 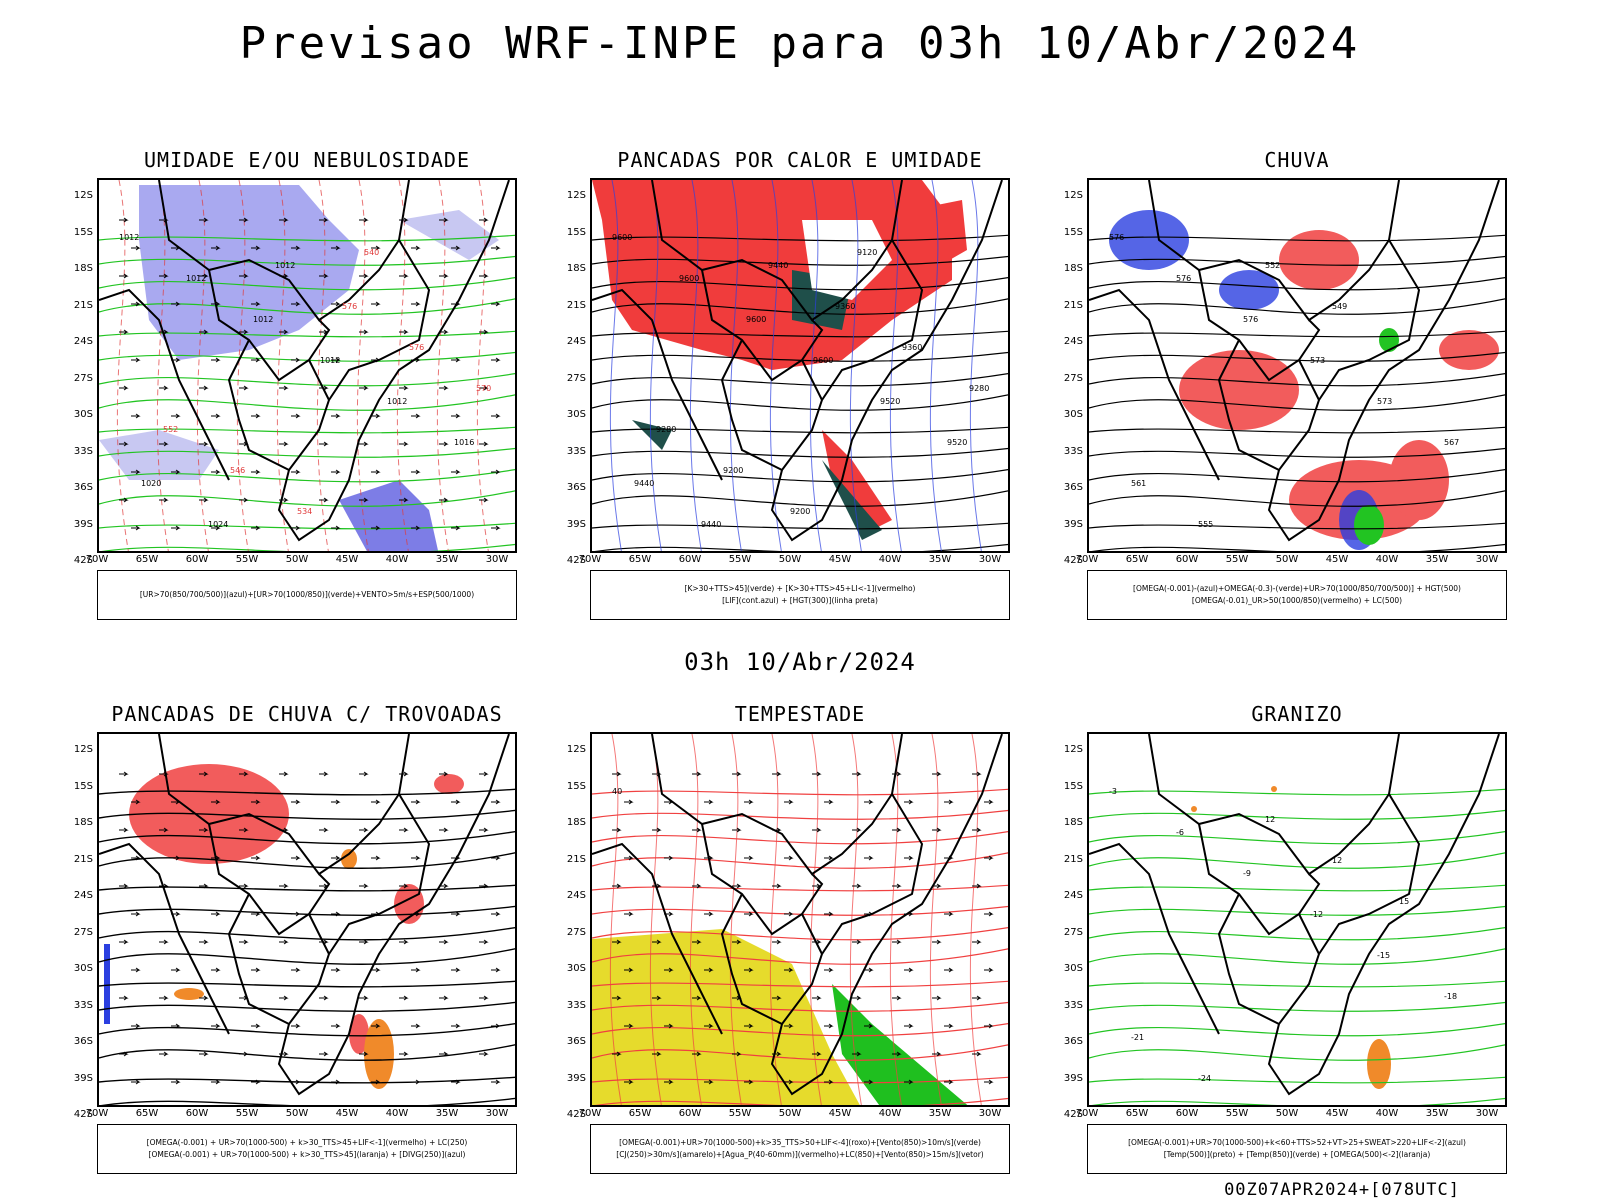 I want to click on contour-label: -3, so click(x=1113, y=791).